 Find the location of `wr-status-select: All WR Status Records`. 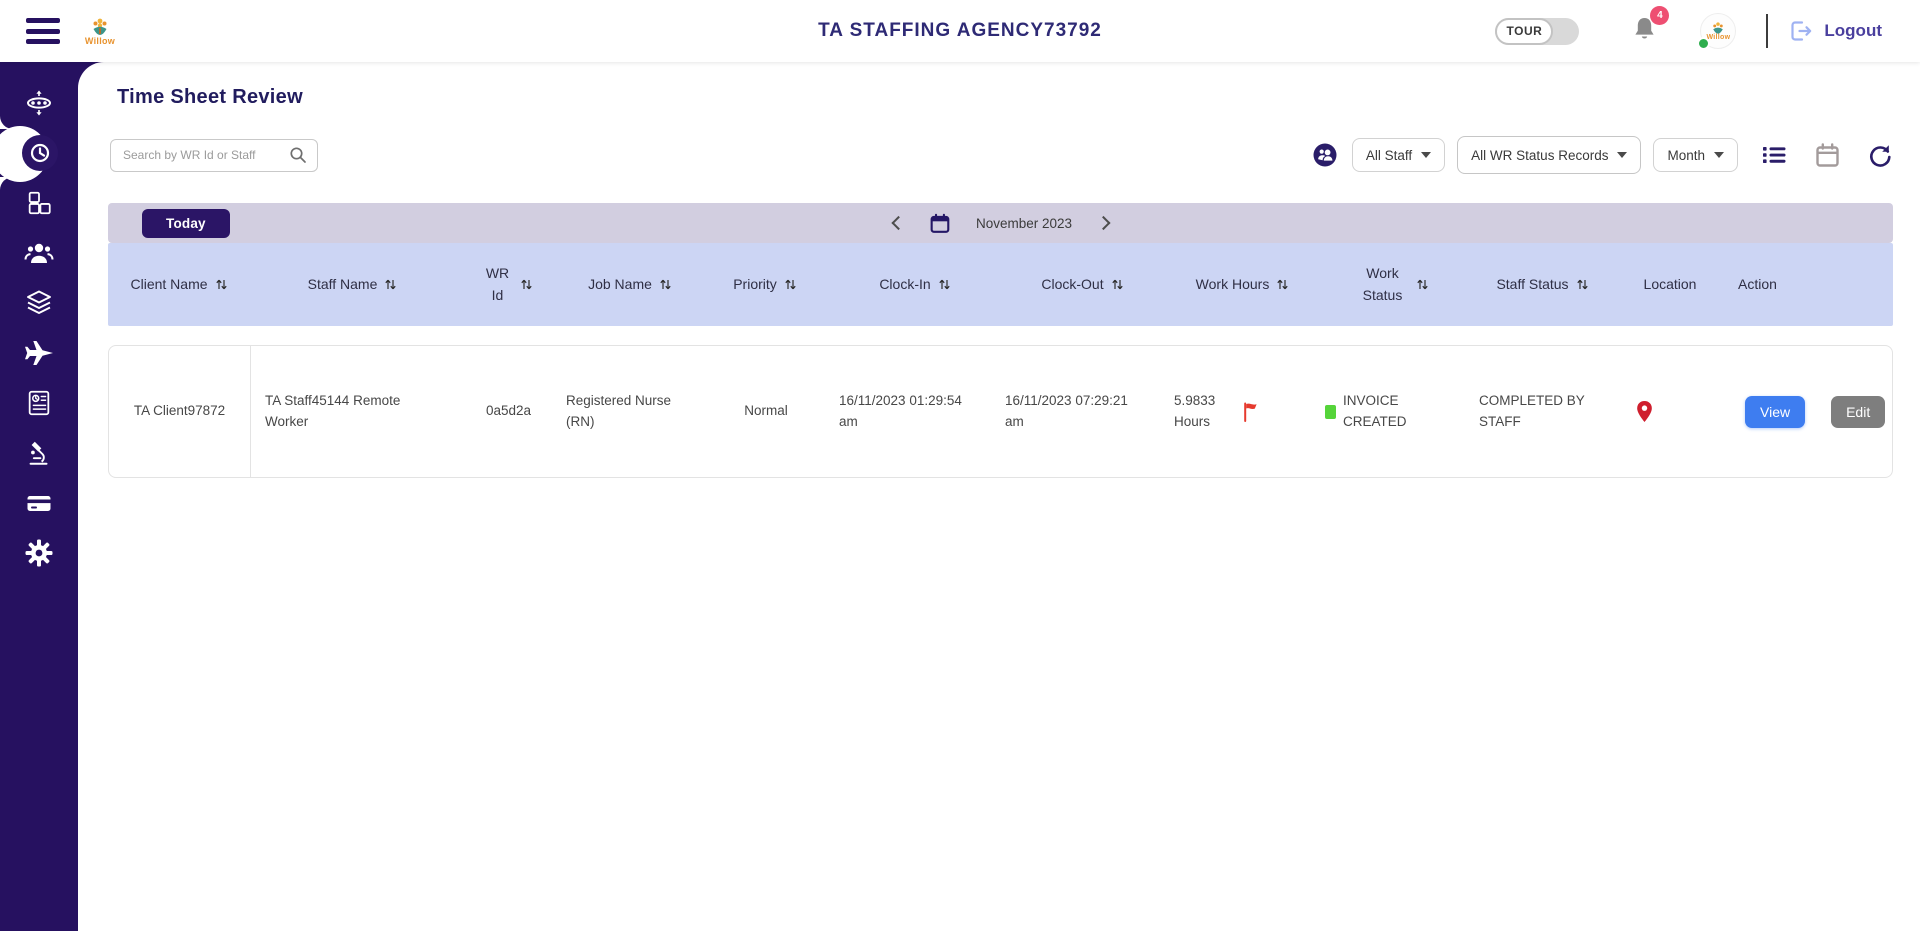

wr-status-select: All WR Status Records is located at coordinates (1549, 155).